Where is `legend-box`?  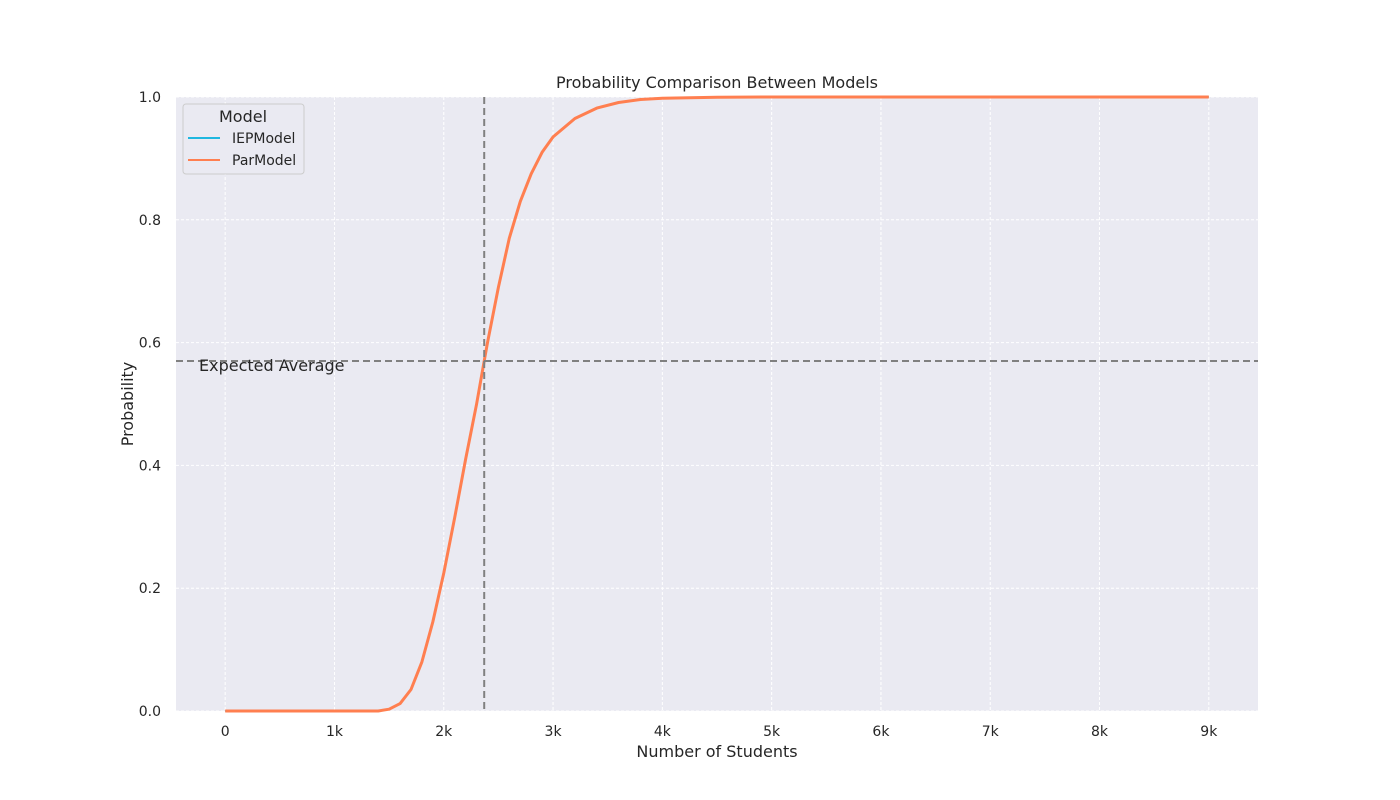
legend-box is located at coordinates (243, 139).